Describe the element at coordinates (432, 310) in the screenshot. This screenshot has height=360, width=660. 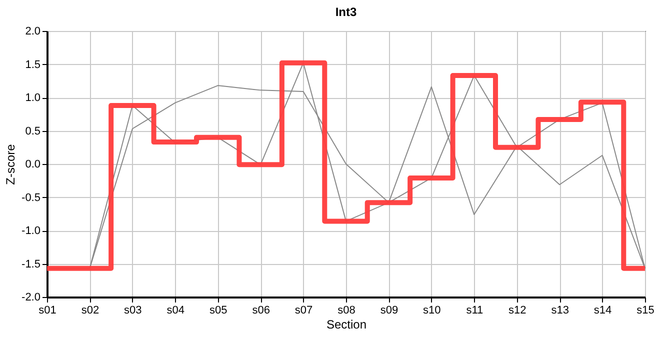
I see `x-tick-label: s10` at that location.